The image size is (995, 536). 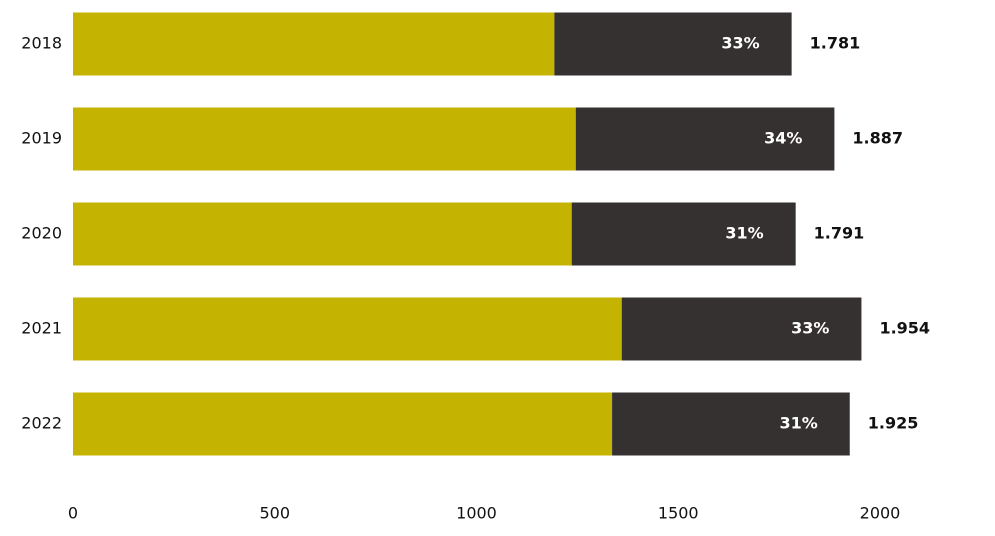 What do you see at coordinates (839, 233) in the screenshot?
I see `total-label: 1.791` at bounding box center [839, 233].